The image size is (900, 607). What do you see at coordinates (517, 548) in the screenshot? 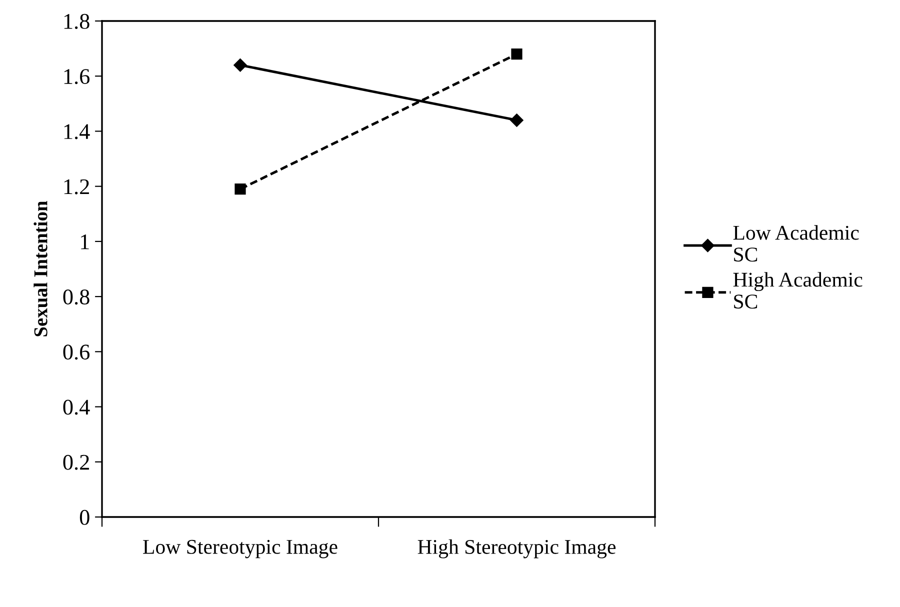
I see `x-tick-label: High Stereotypic Image` at bounding box center [517, 548].